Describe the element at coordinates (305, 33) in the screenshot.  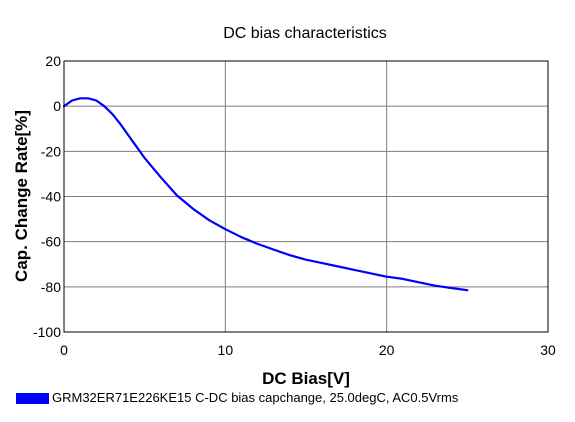
I see `chart-title: DC bias characteristics` at that location.